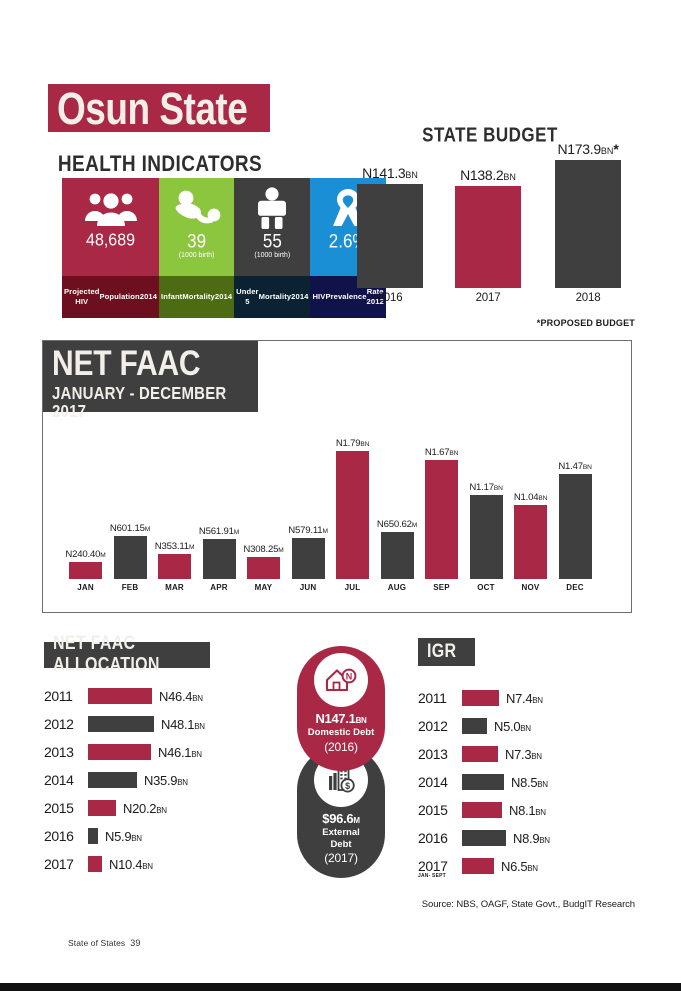  What do you see at coordinates (523, 754) in the screenshot?
I see `igr-value: N7.3BN` at bounding box center [523, 754].